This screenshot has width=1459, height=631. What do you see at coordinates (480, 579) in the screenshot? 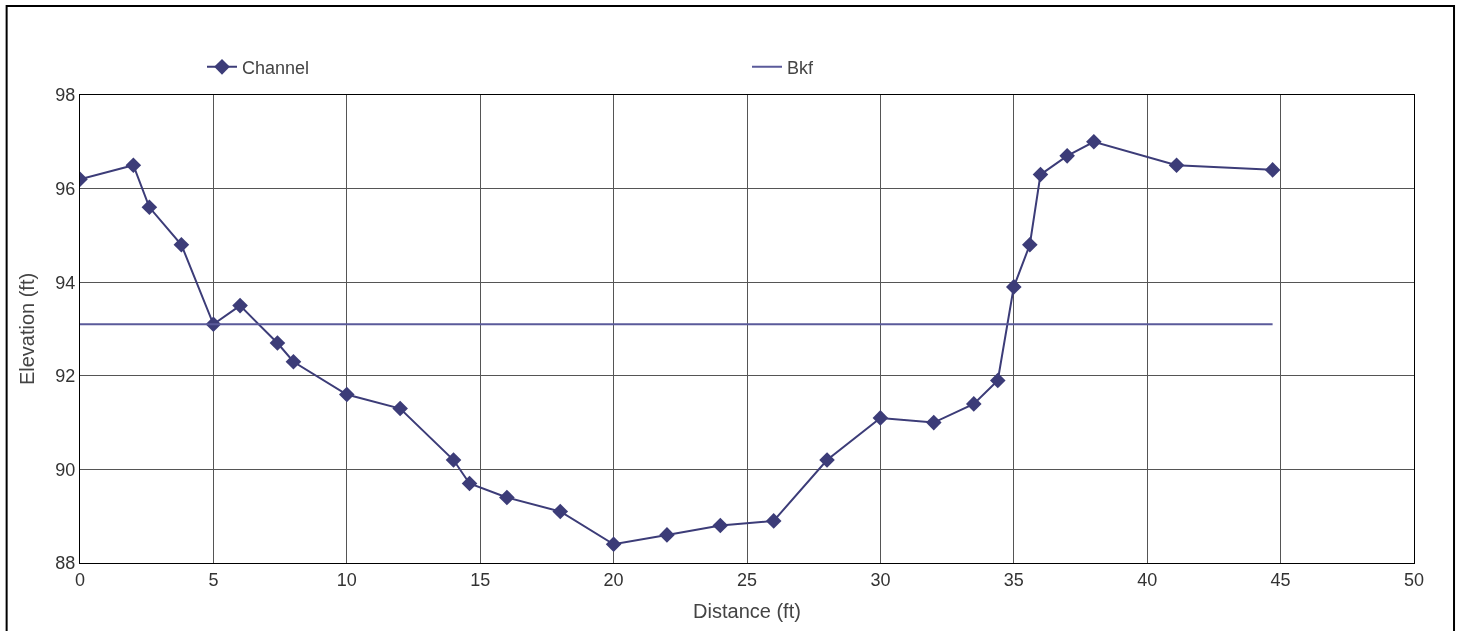
I see `x-tick-label: 15` at bounding box center [480, 579].